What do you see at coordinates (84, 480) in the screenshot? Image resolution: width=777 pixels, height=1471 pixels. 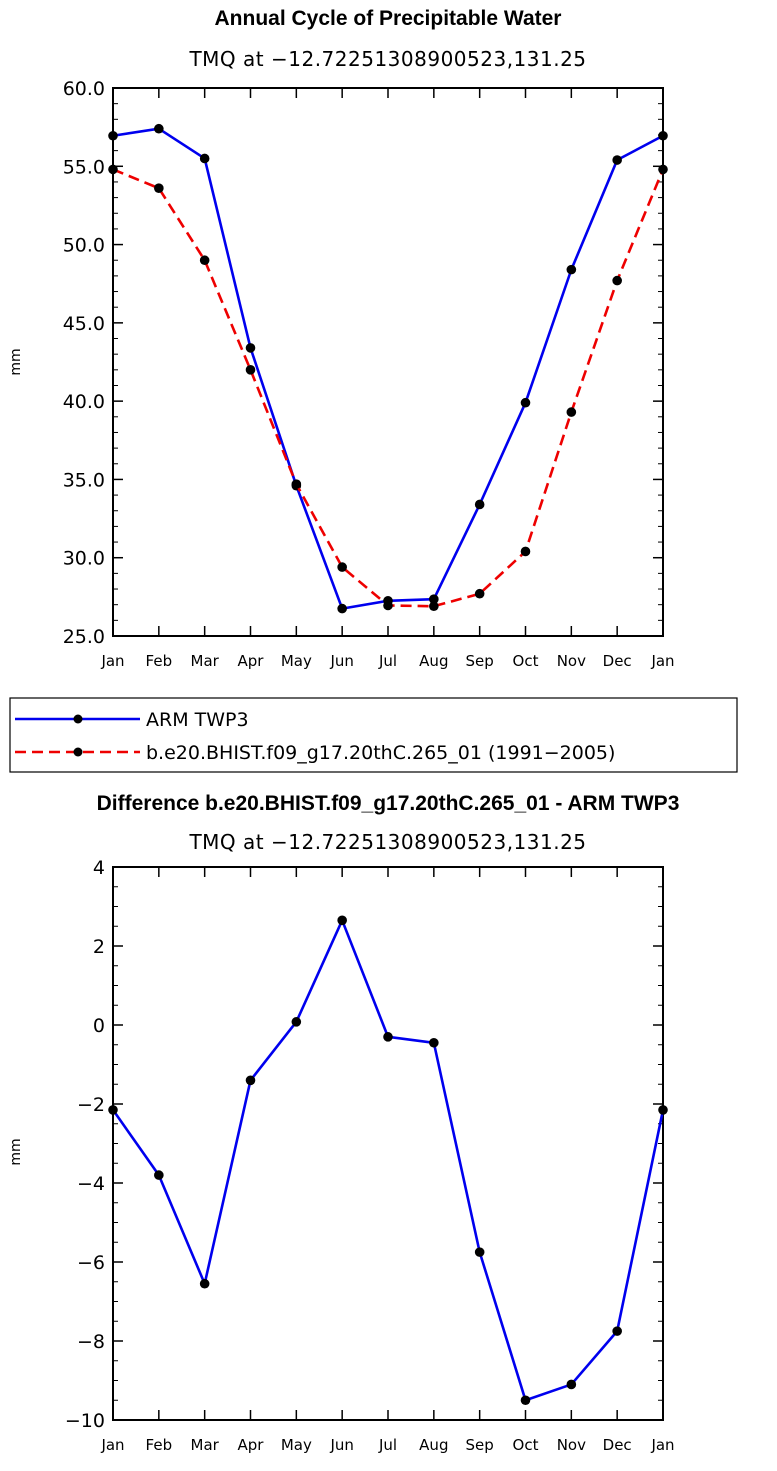 I see `y-tick-label: 35.0` at bounding box center [84, 480].